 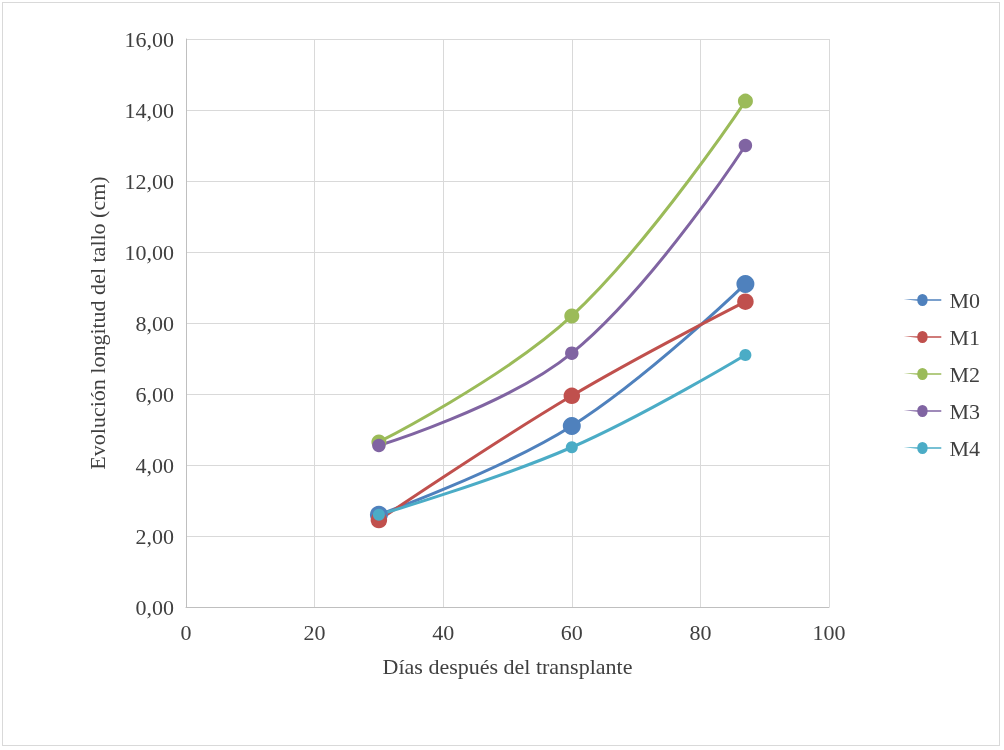 I want to click on y-tick-label: 16,00, so click(x=149, y=39).